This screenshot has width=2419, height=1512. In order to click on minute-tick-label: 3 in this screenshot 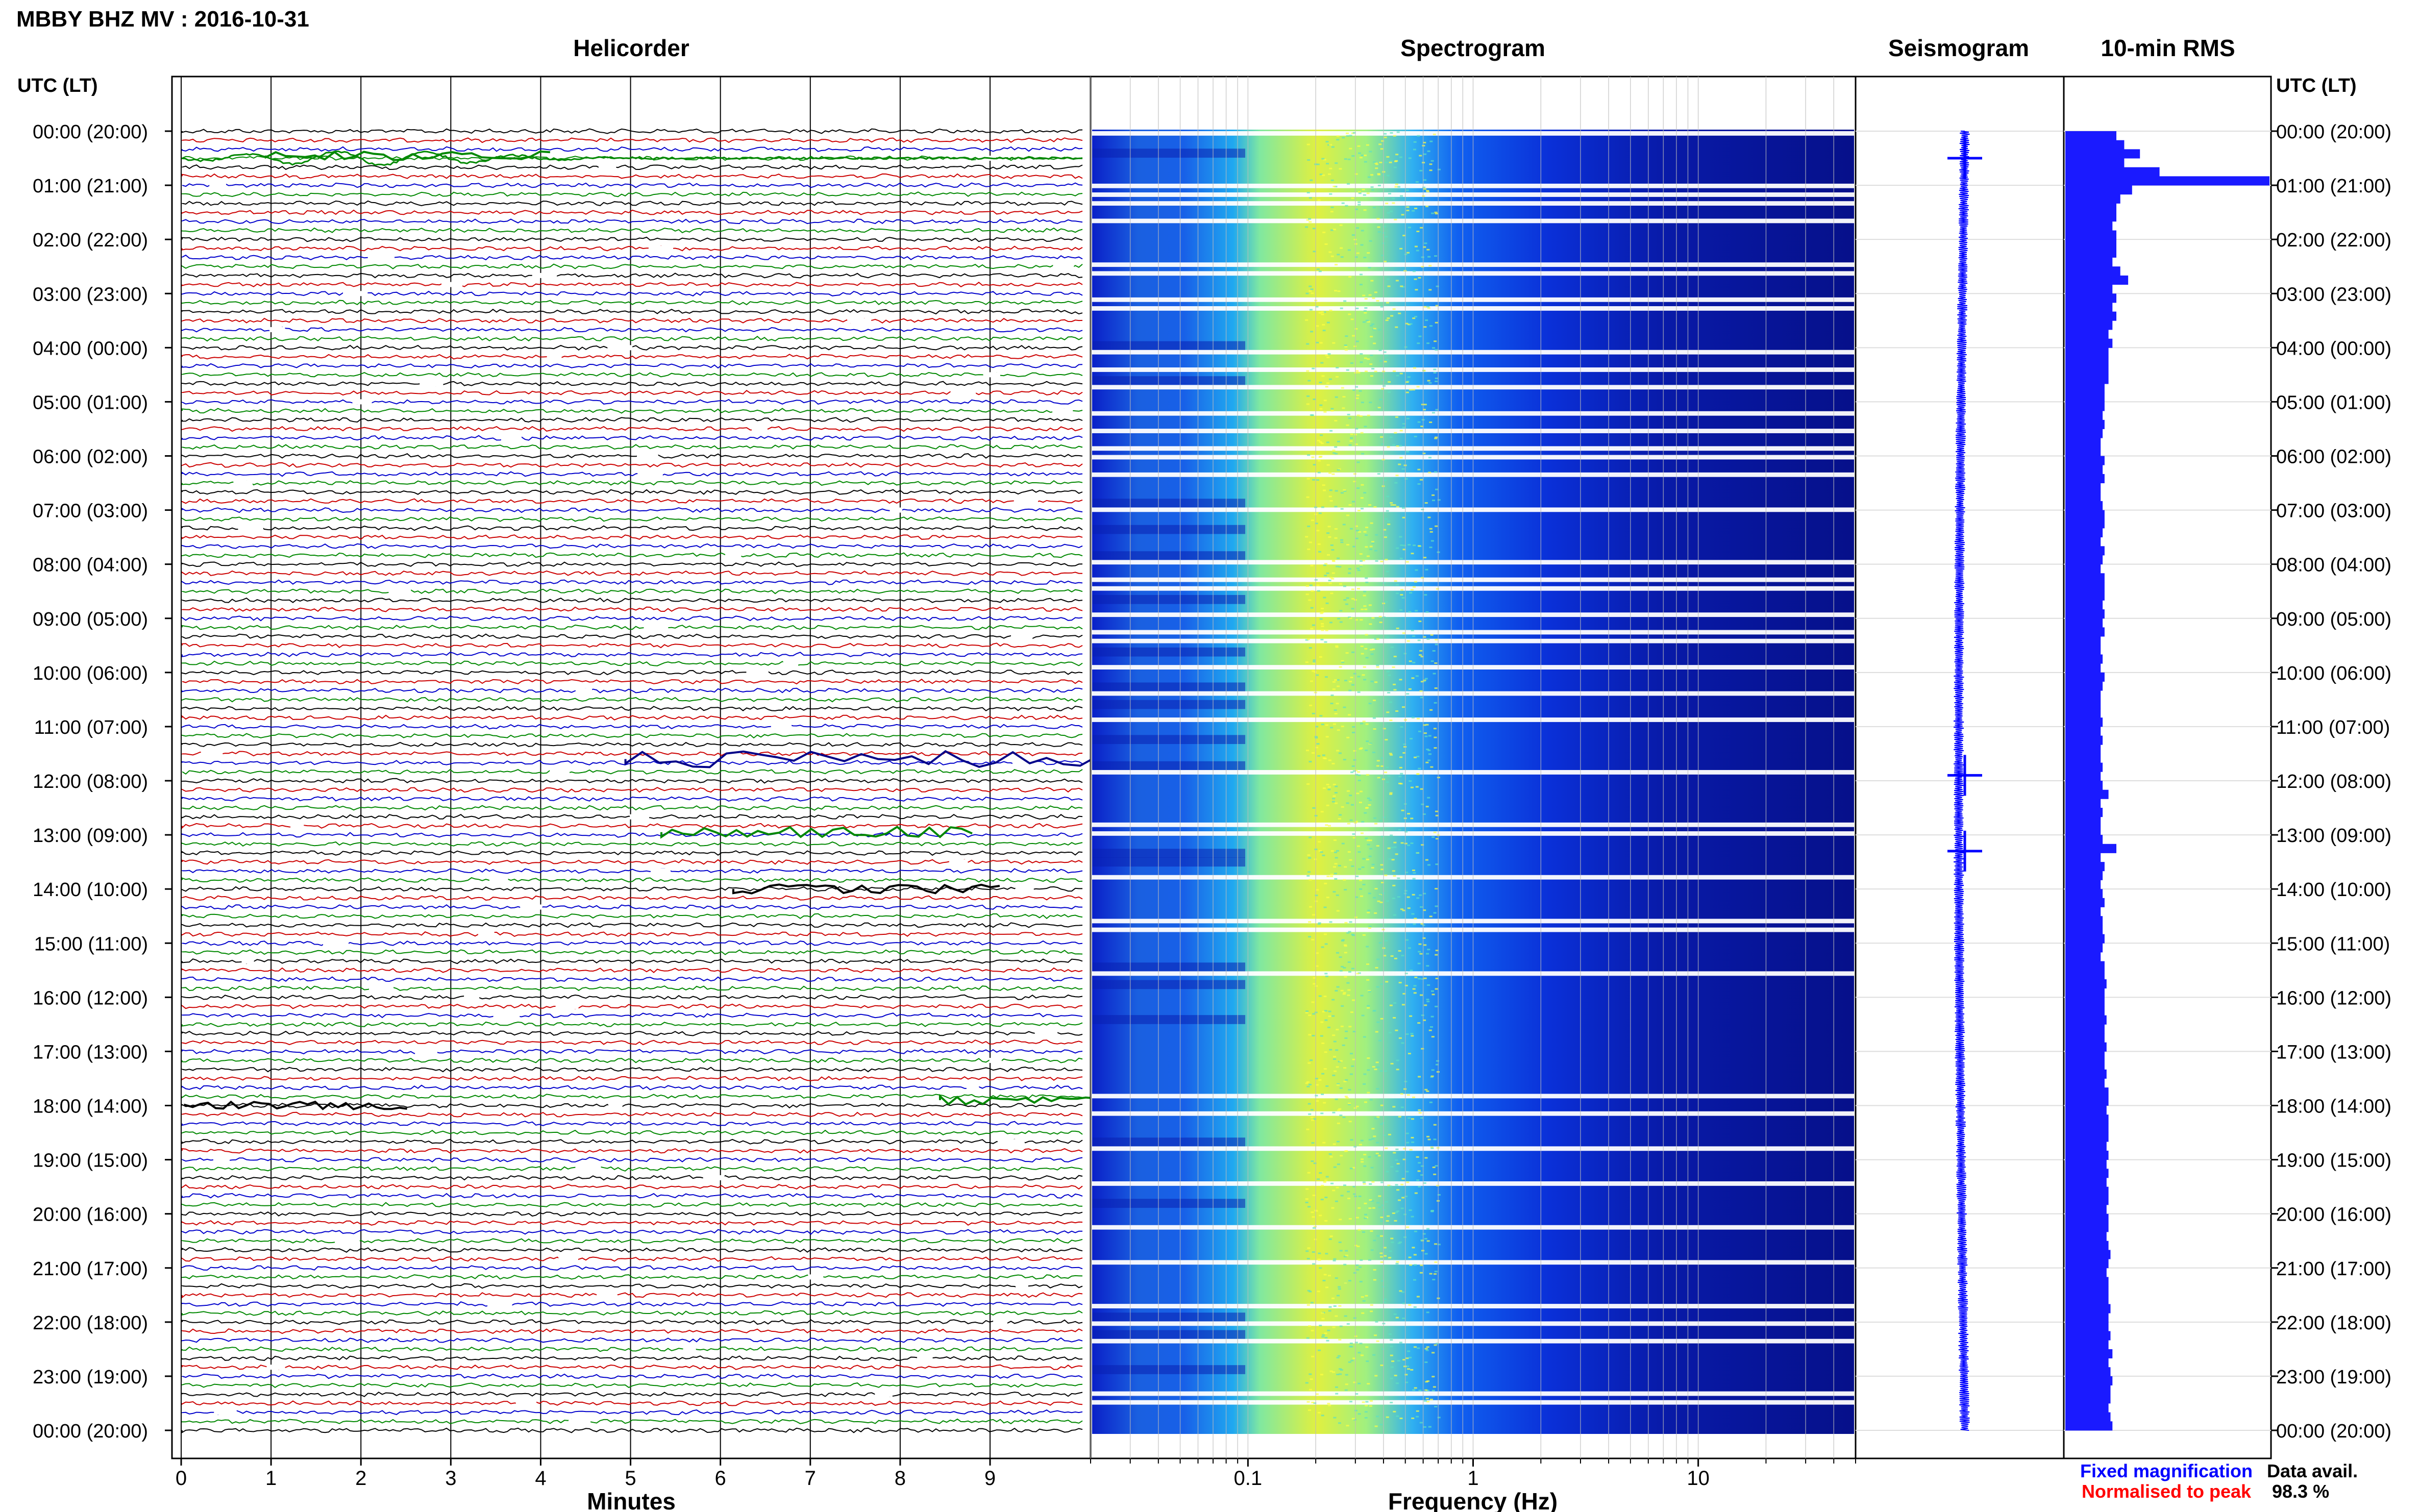, I will do `click(450, 1478)`.